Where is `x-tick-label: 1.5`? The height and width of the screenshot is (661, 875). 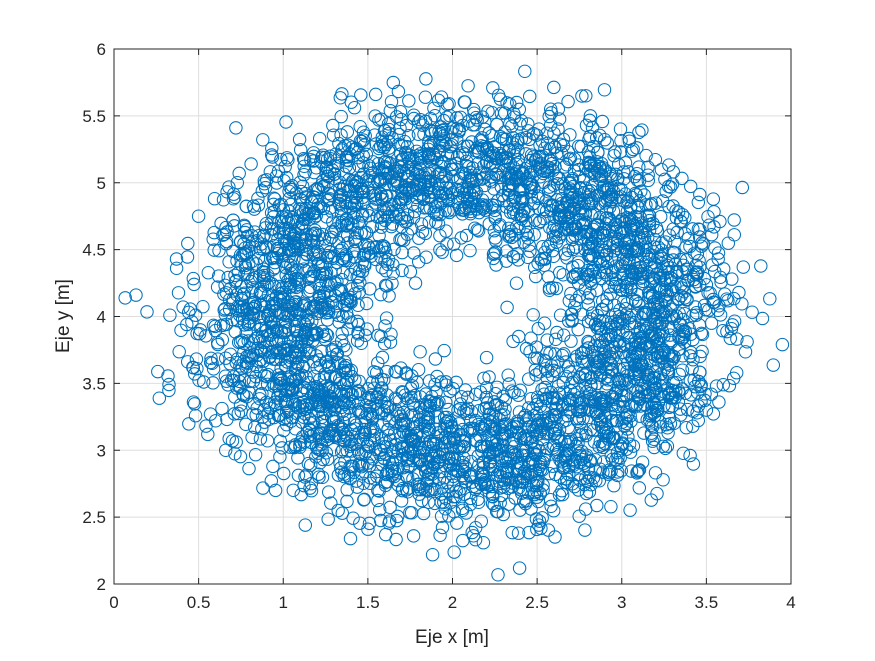
x-tick-label: 1.5 is located at coordinates (368, 602).